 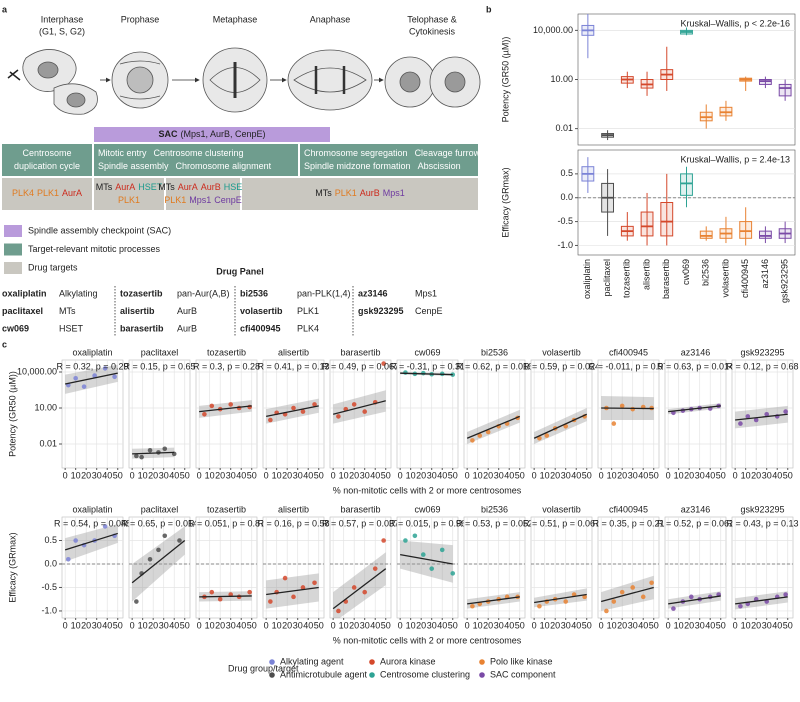 What do you see at coordinates (427, 523) in the screenshot?
I see `annotation: R = 0.015, p = 0.96` at bounding box center [427, 523].